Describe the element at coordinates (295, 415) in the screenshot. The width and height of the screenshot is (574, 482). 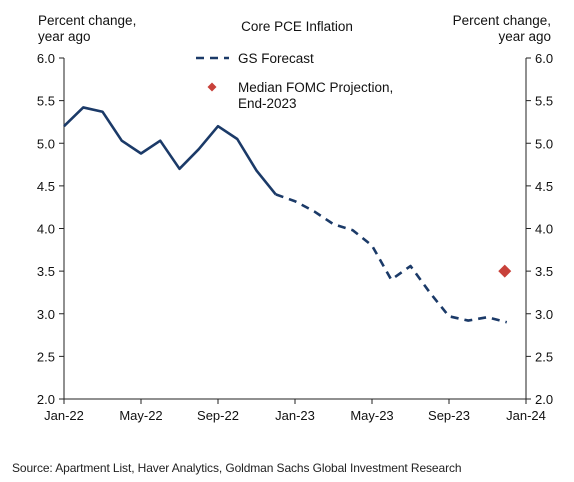
I see `x-tick-label: Jan-23` at that location.